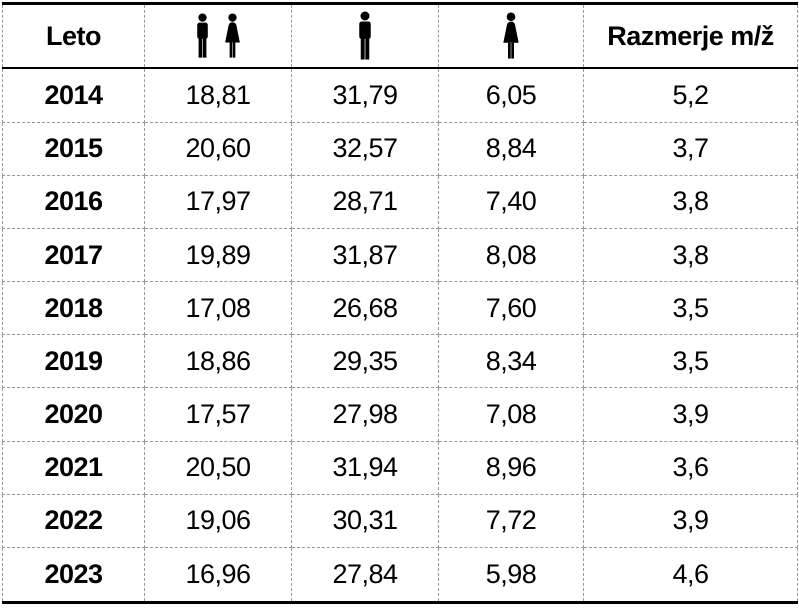  What do you see at coordinates (73, 255) in the screenshot?
I see `year-cell: 2017` at bounding box center [73, 255].